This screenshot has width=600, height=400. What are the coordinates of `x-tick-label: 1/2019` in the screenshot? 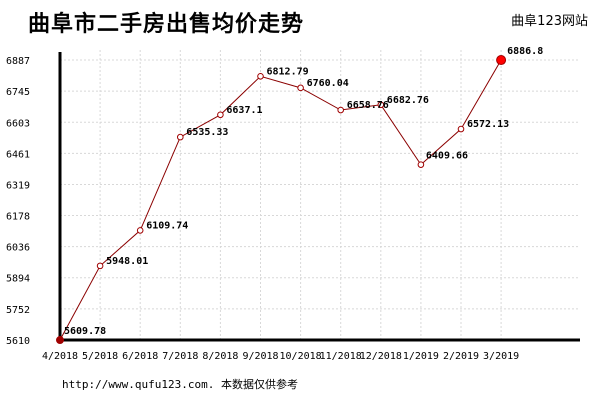 It's located at (421, 356).